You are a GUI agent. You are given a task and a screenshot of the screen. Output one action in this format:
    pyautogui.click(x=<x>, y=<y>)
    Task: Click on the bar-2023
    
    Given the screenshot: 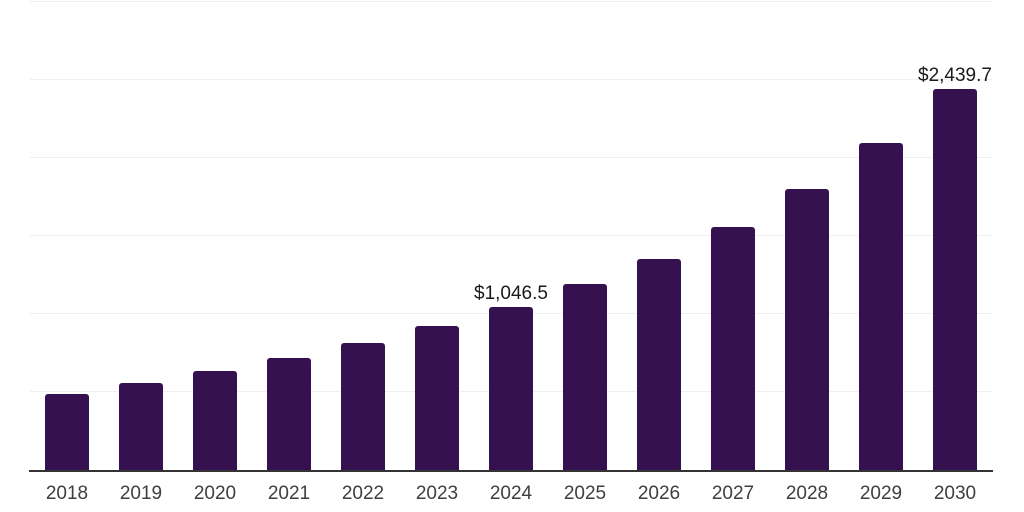 What is the action you would take?
    pyautogui.click(x=437, y=397)
    